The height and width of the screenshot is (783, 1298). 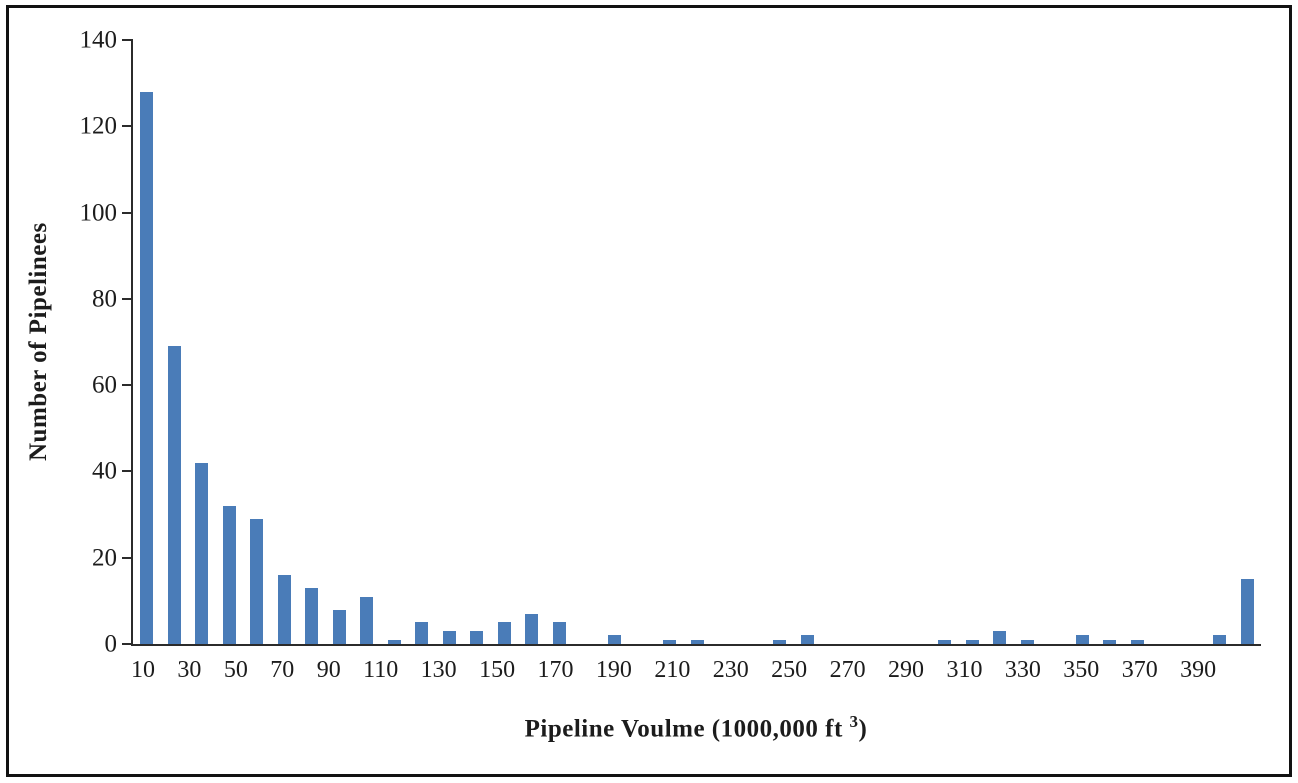 I want to click on y-tick-label: 80, so click(x=104, y=299).